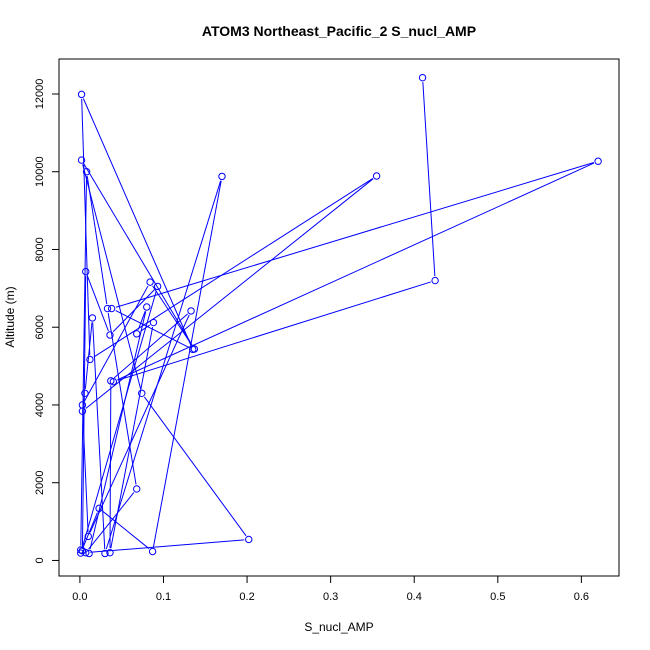 This screenshot has width=650, height=650. I want to click on y-axis: 0 2000 4000 6000 8000 10000 12000, so click(47, 321).